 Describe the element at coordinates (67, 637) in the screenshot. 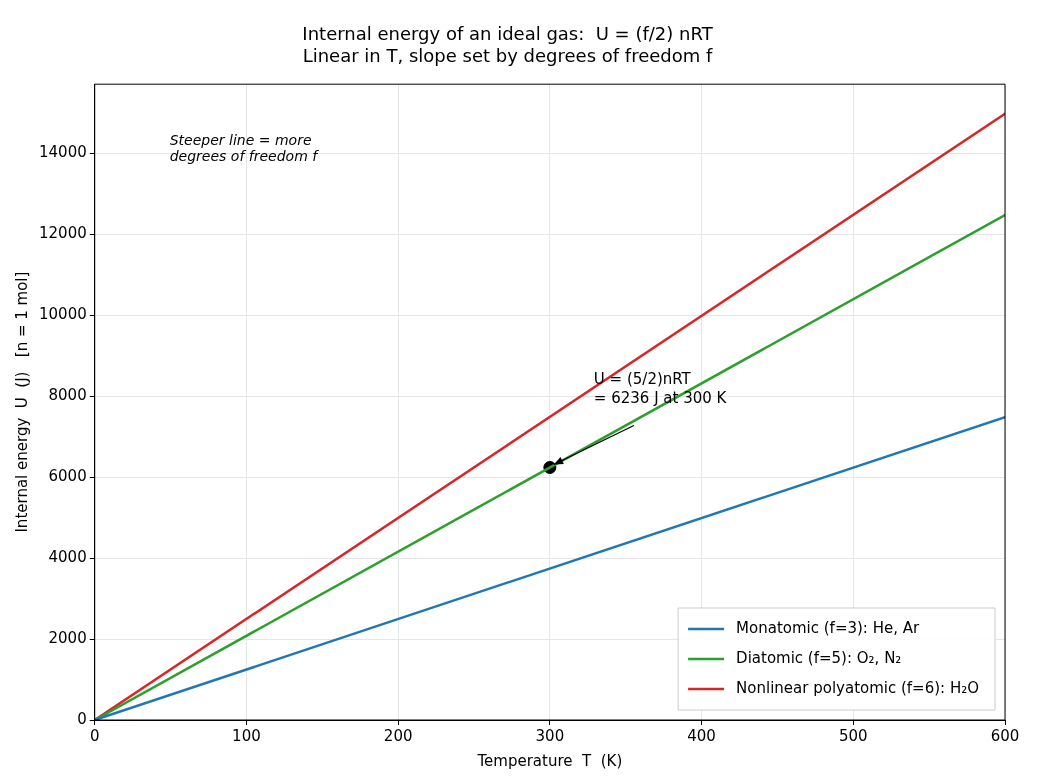

I see `y-tick-label: 2000` at that location.